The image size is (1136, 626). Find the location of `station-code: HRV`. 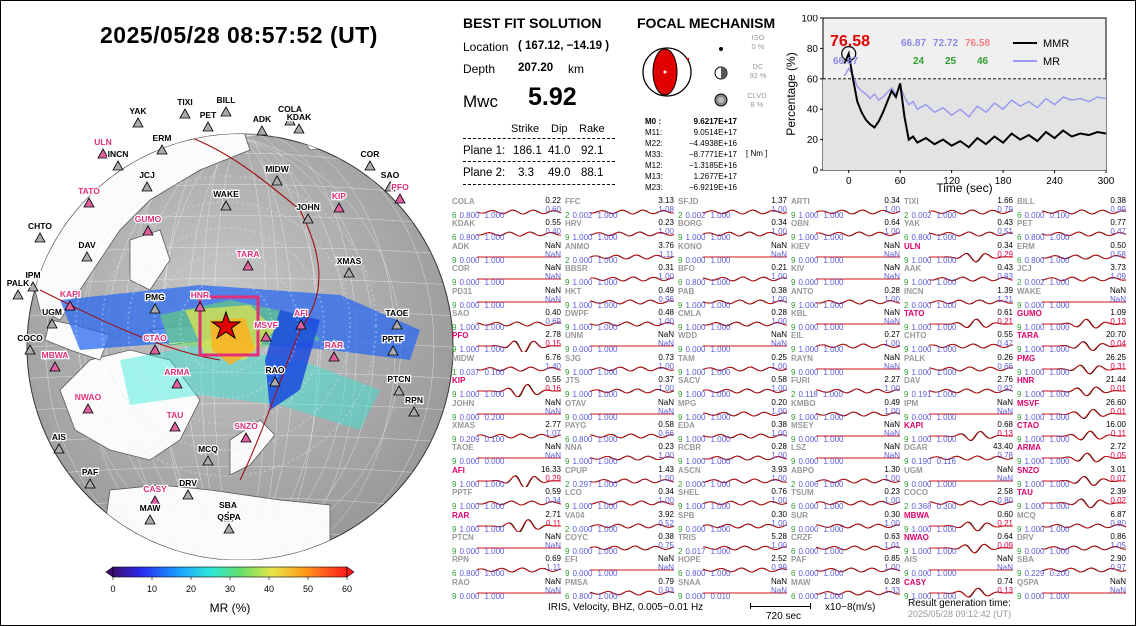

station-code: HRV is located at coordinates (573, 224).